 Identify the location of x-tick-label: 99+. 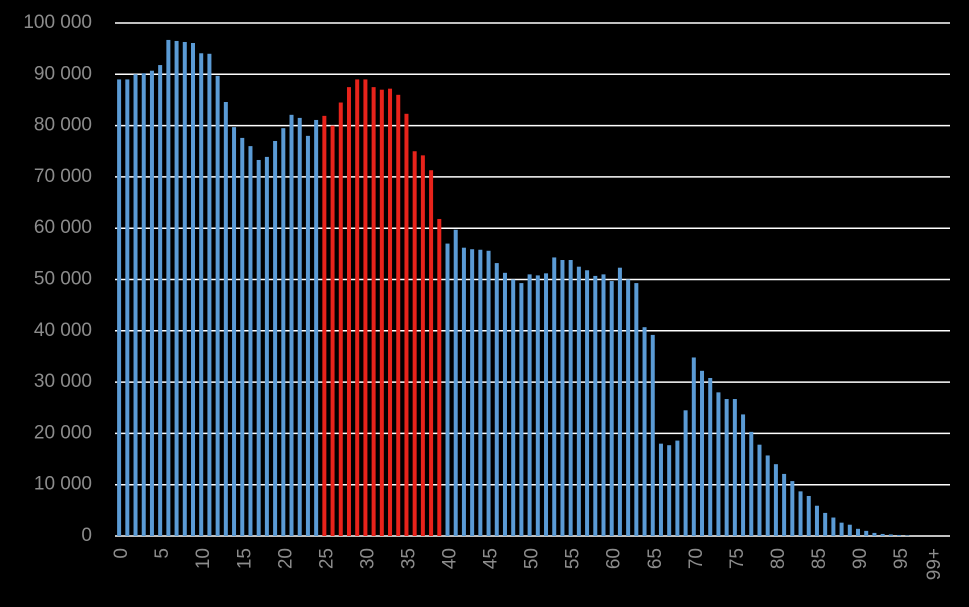
(934, 564).